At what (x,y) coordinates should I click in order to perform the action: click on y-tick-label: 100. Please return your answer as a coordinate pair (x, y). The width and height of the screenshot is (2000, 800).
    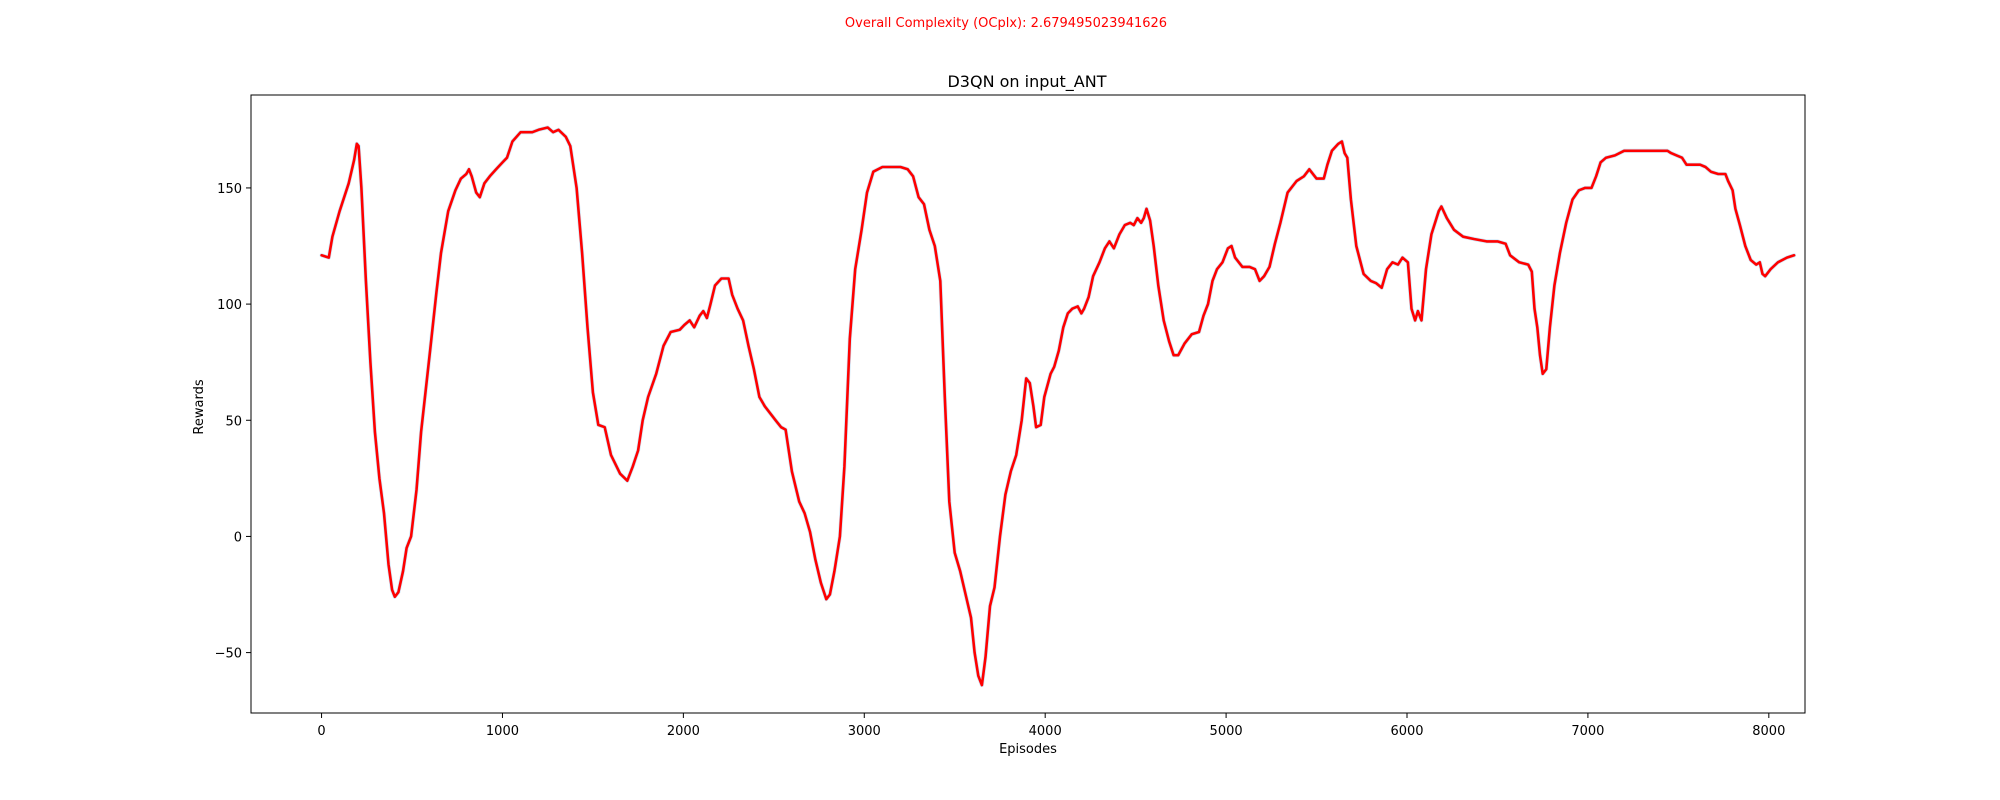
    Looking at the image, I should click on (229, 305).